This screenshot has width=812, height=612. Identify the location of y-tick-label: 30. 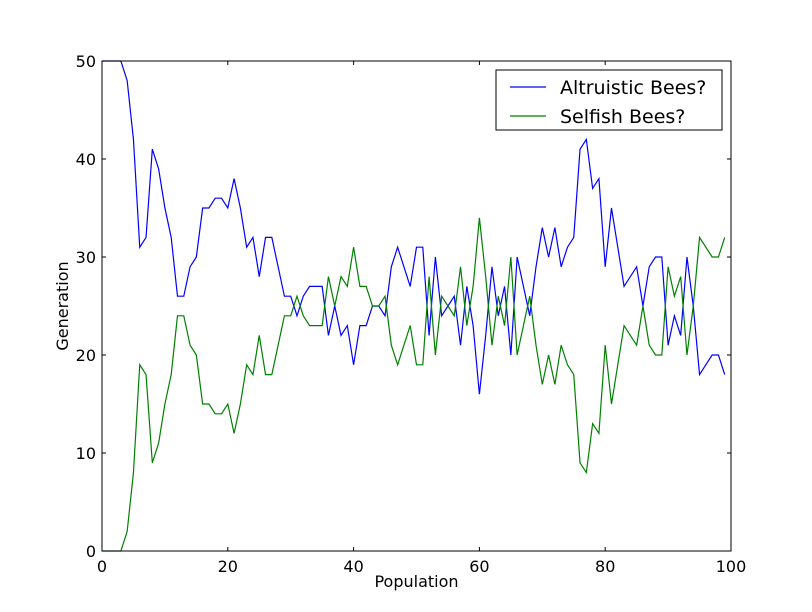
(86, 257).